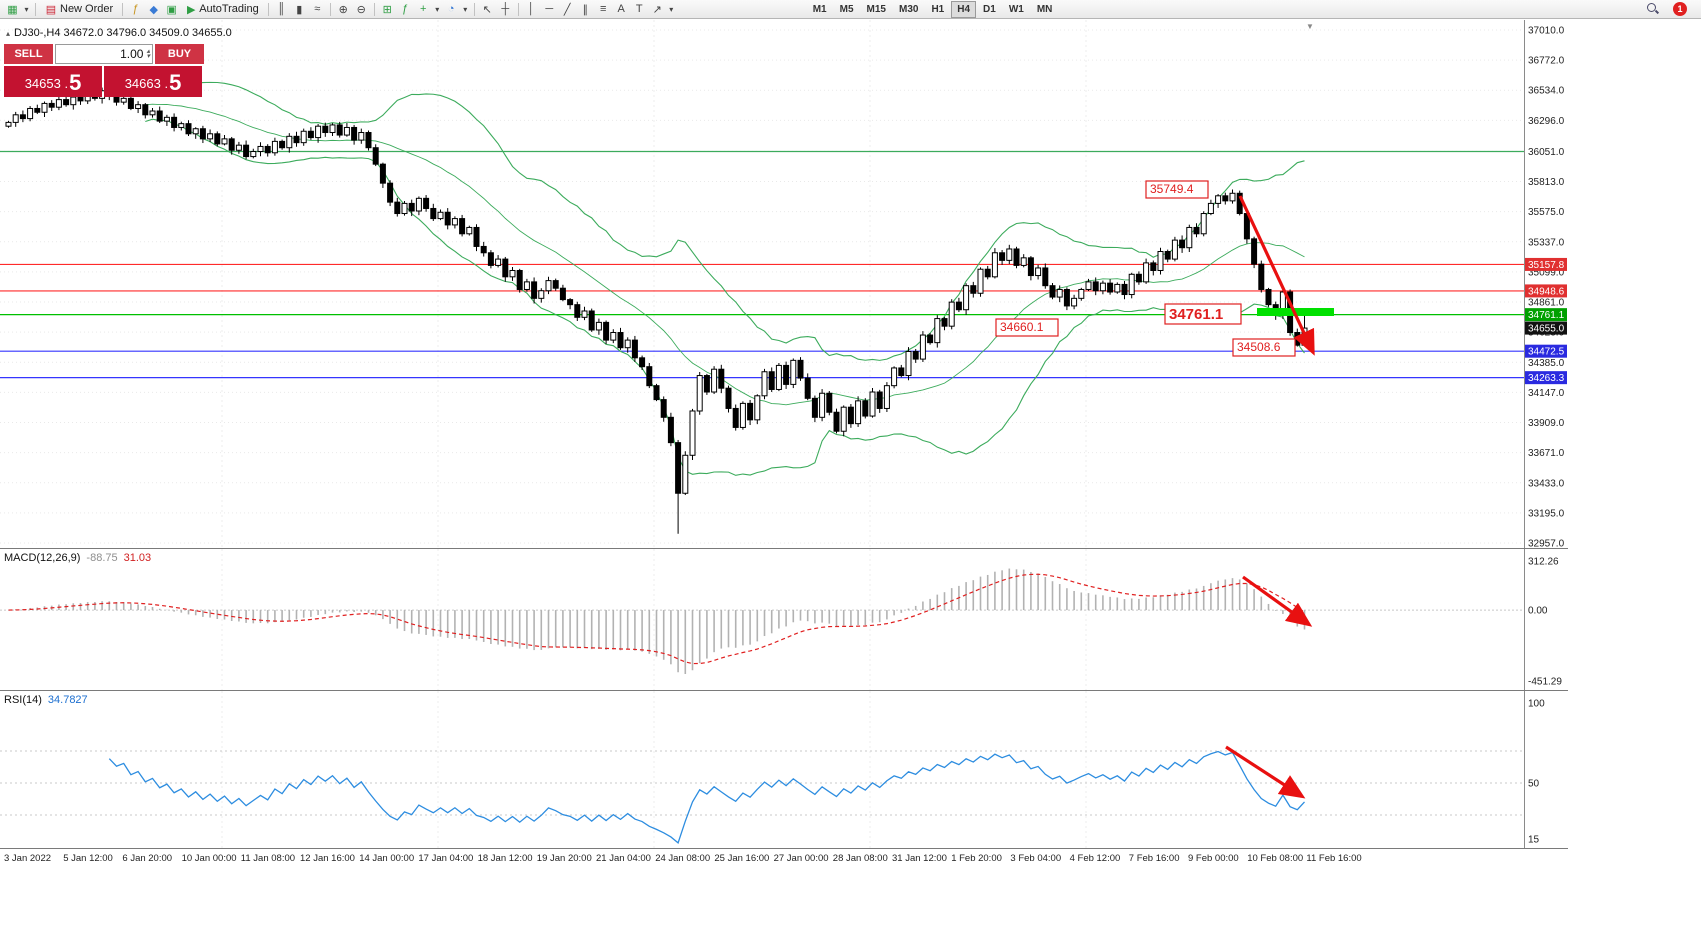 The image size is (1701, 942). What do you see at coordinates (1546, 378) in the screenshot?
I see `svg-text: 34263.3` at bounding box center [1546, 378].